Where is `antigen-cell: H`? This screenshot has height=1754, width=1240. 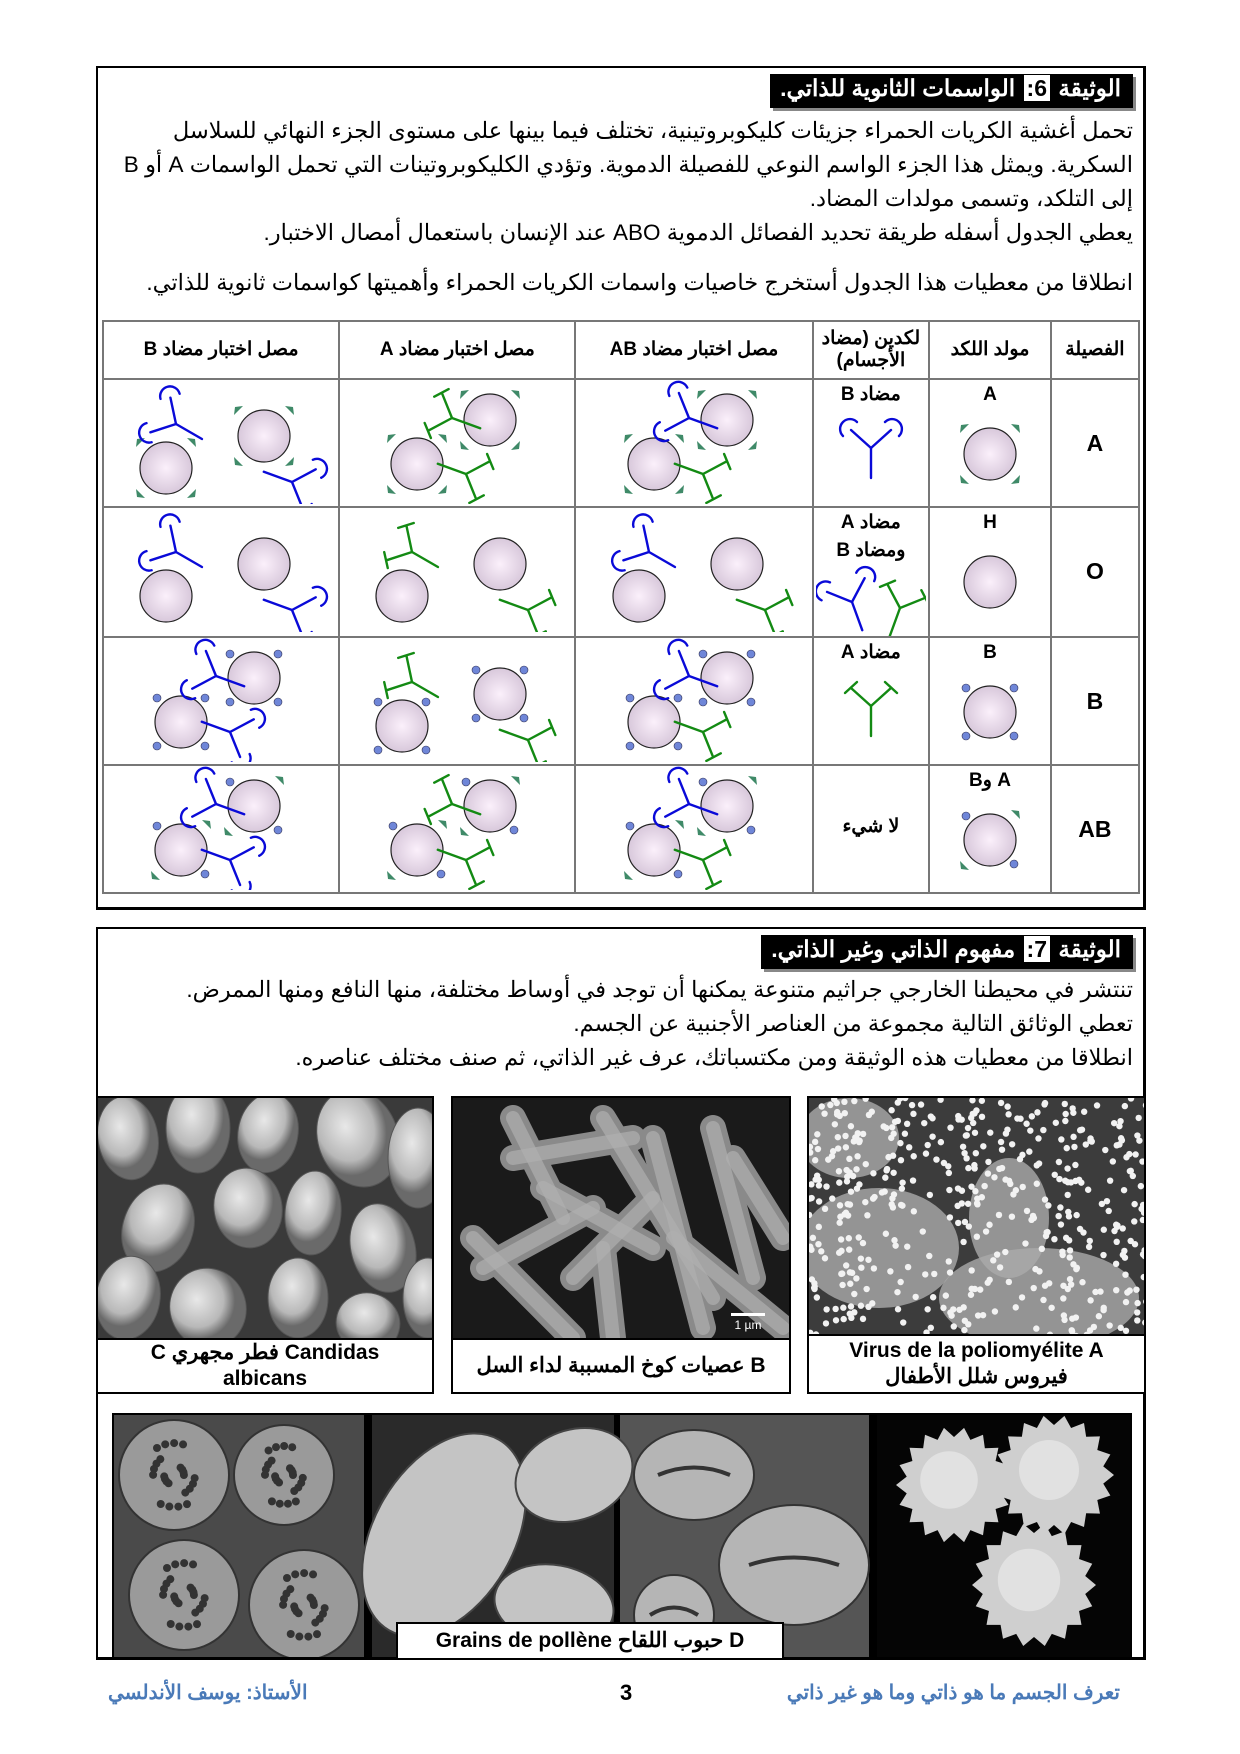
antigen-cell: H is located at coordinates (990, 572).